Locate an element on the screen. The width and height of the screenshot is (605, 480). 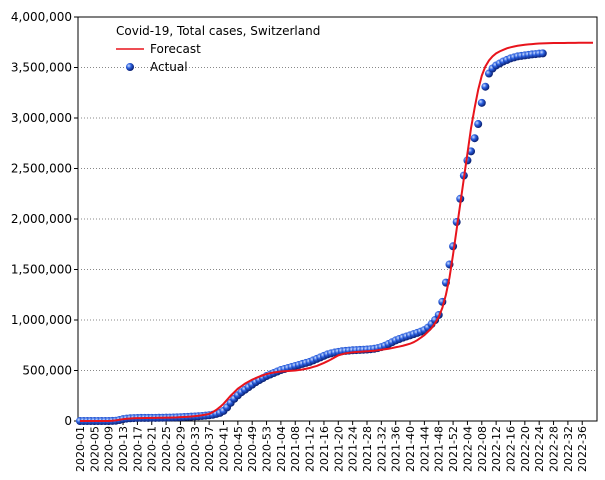
x-tick-label: 2022-04 is located at coordinates (467, 449).